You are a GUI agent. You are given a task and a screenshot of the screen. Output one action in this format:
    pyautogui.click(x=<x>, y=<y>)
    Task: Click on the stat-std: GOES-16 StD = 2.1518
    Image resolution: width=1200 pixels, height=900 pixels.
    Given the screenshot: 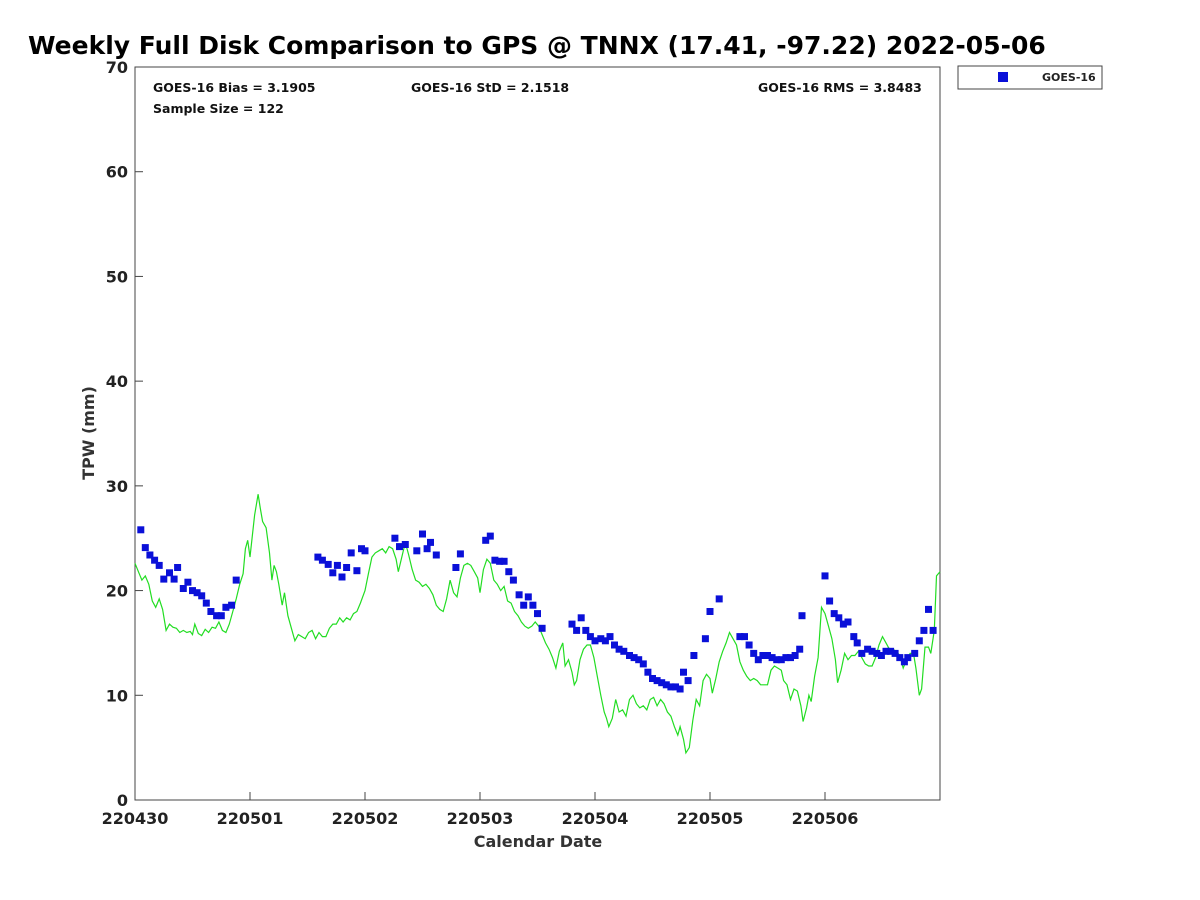 What is the action you would take?
    pyautogui.click(x=490, y=87)
    